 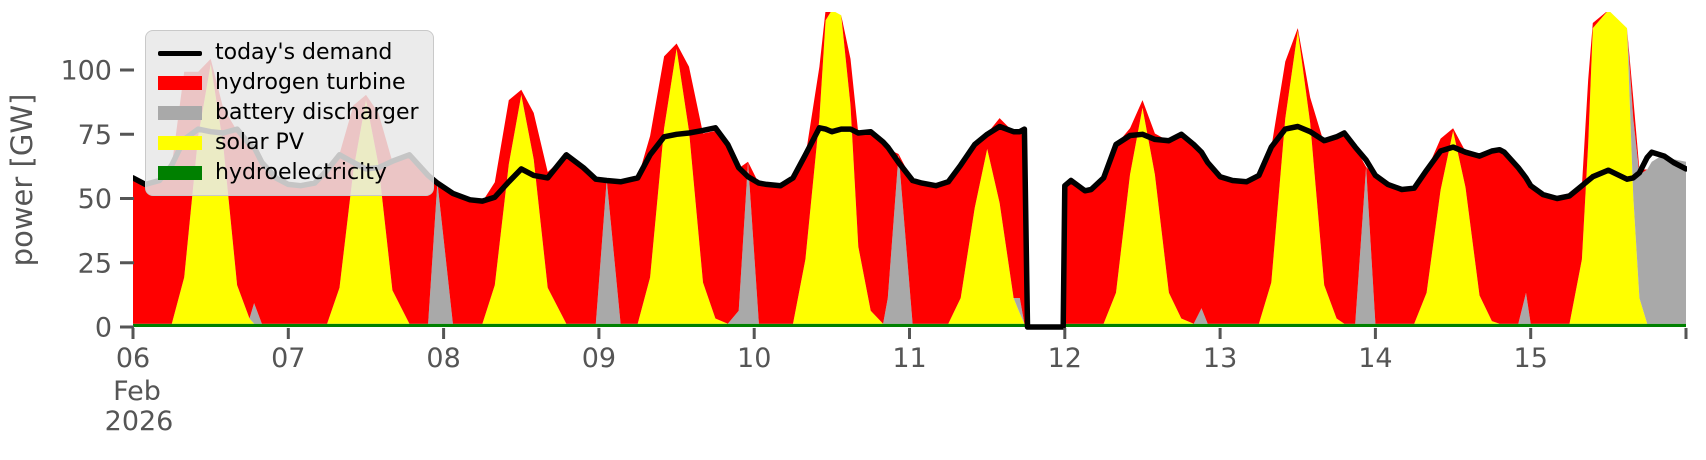 I want to click on x-tick-label: 09, so click(x=599, y=358).